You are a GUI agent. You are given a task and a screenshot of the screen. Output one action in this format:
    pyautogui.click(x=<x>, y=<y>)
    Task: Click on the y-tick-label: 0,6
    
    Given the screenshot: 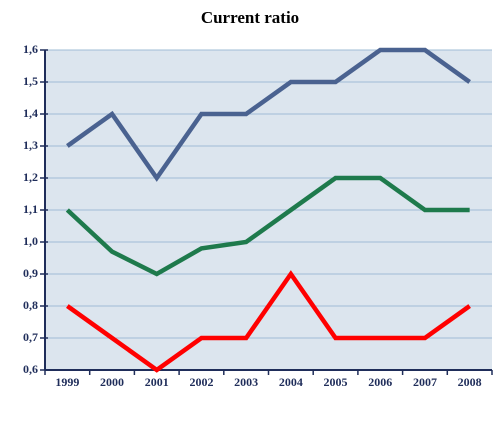 What is the action you would take?
    pyautogui.click(x=30, y=369)
    